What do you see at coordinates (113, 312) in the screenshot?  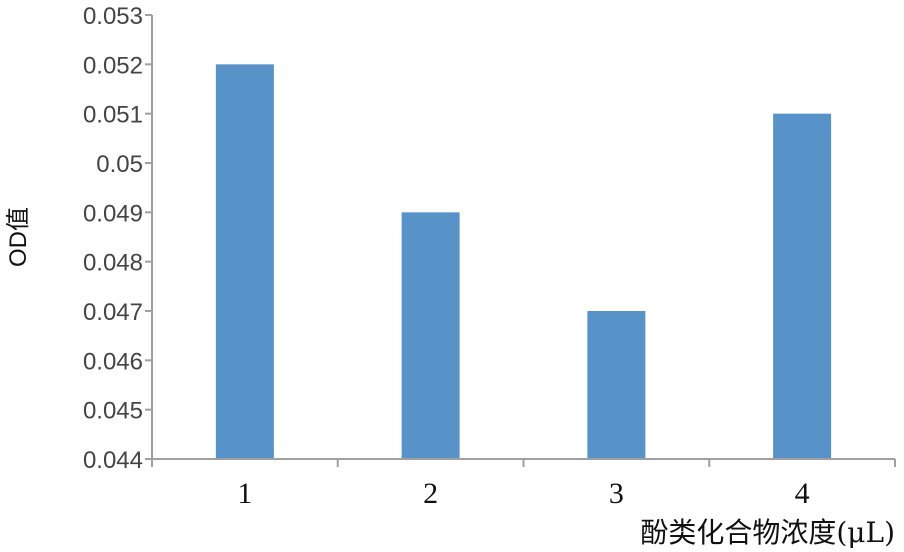 I see `y-tick-label: 0.047` at bounding box center [113, 312].